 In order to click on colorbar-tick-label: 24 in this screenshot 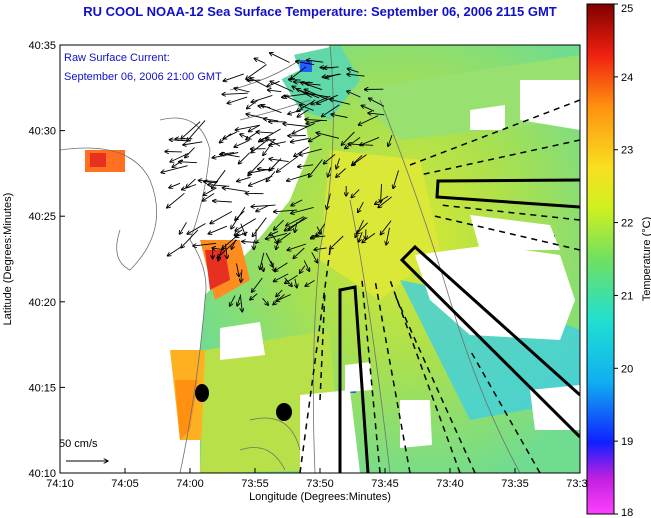, I will do `click(627, 78)`.